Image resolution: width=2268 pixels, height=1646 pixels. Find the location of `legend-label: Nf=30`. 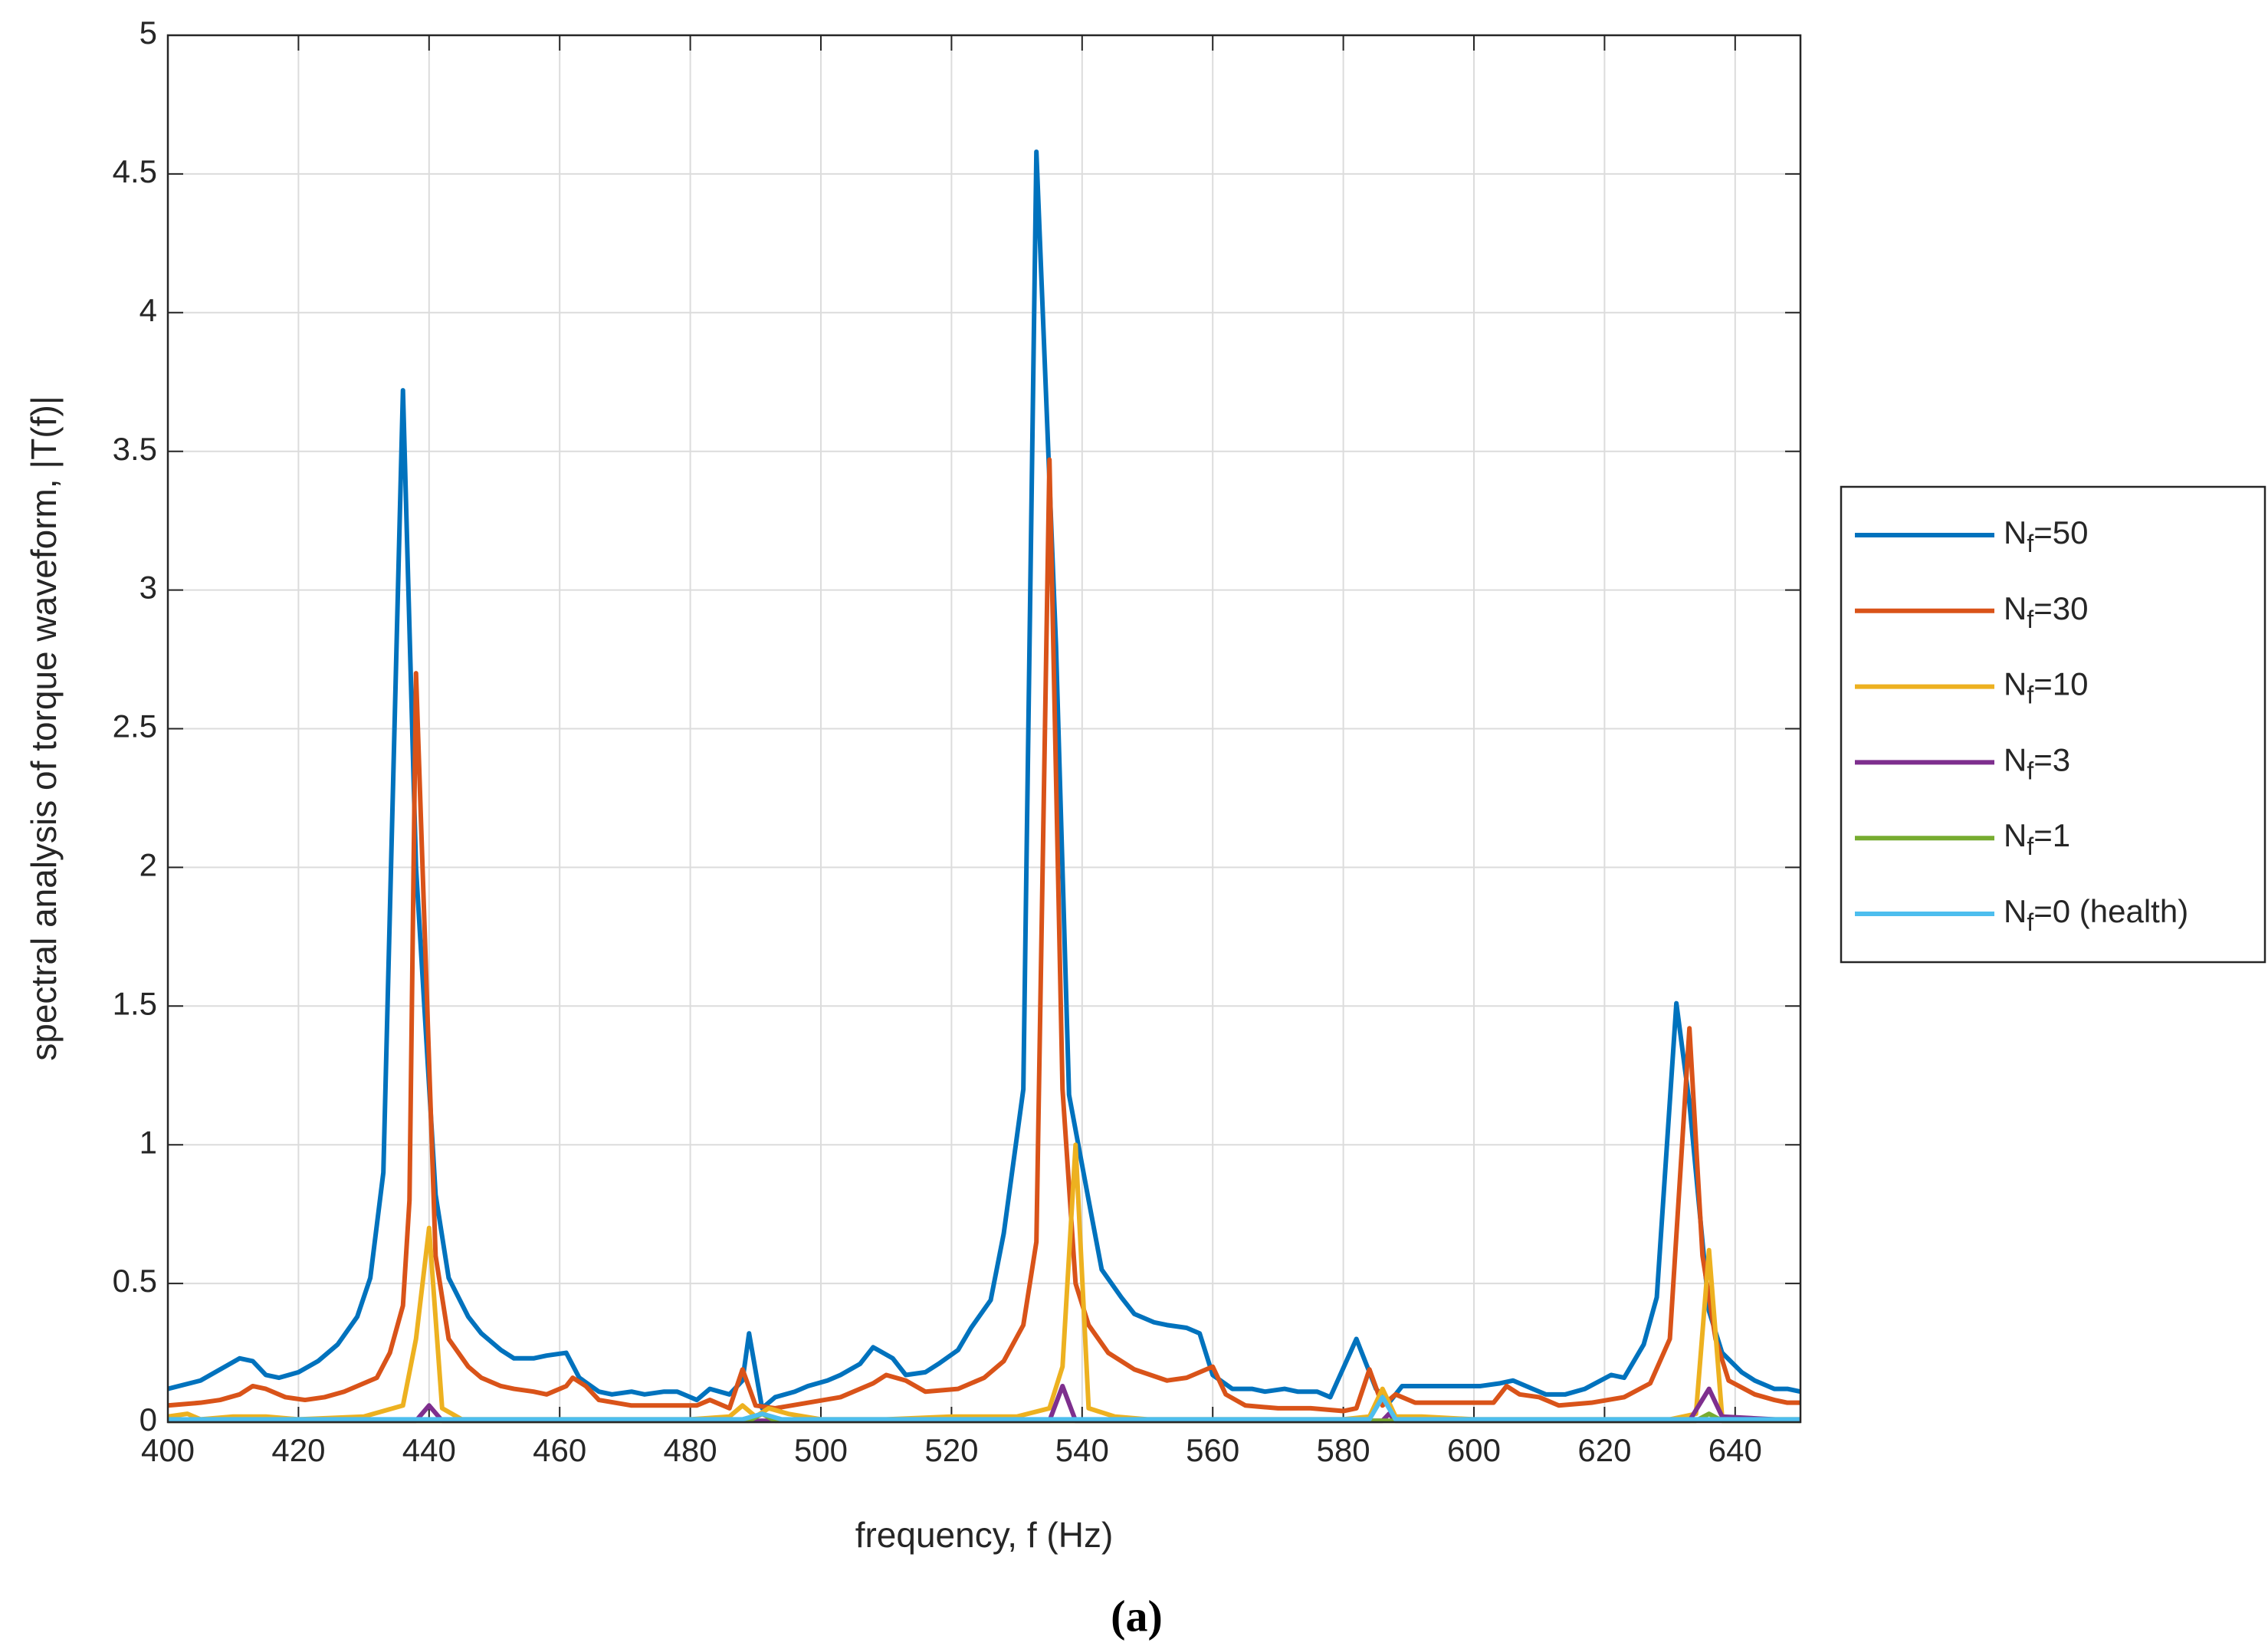

legend-label: Nf=30 is located at coordinates (2046, 611).